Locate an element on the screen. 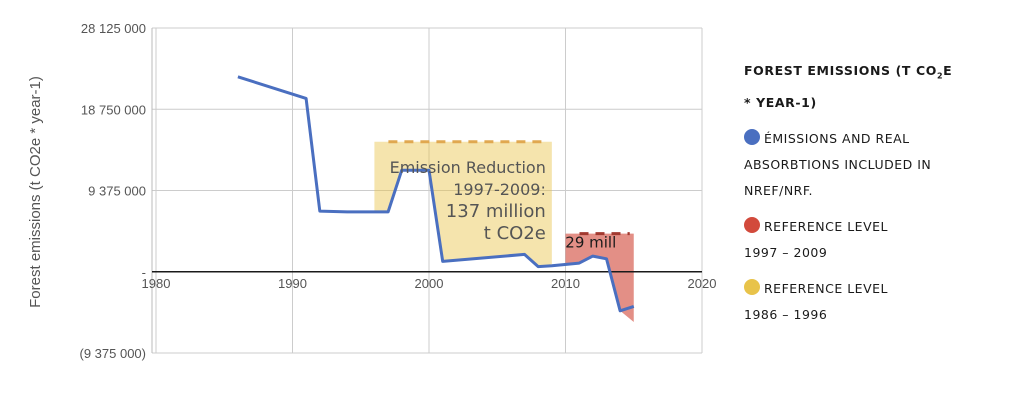 The image size is (1012, 416). reduction-29-mill-annotation: 29 mill is located at coordinates (590, 242).